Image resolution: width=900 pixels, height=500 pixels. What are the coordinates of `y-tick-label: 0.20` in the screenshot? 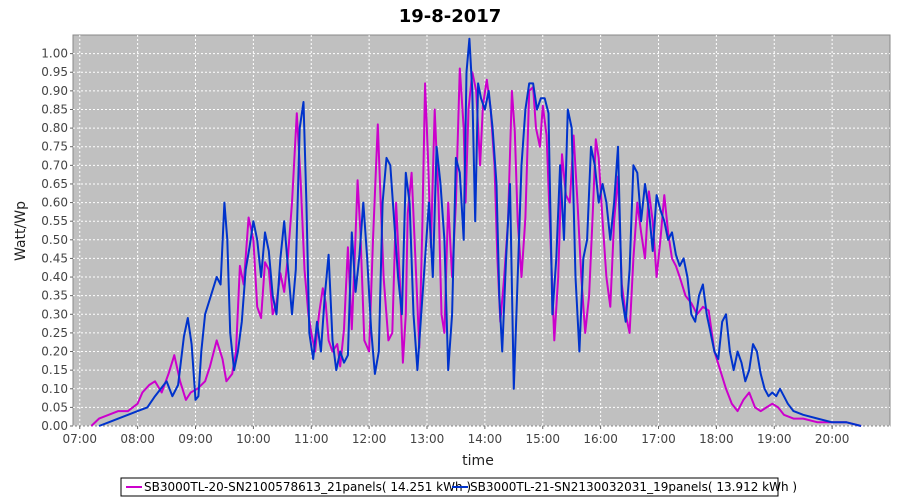 It's located at (54, 352).